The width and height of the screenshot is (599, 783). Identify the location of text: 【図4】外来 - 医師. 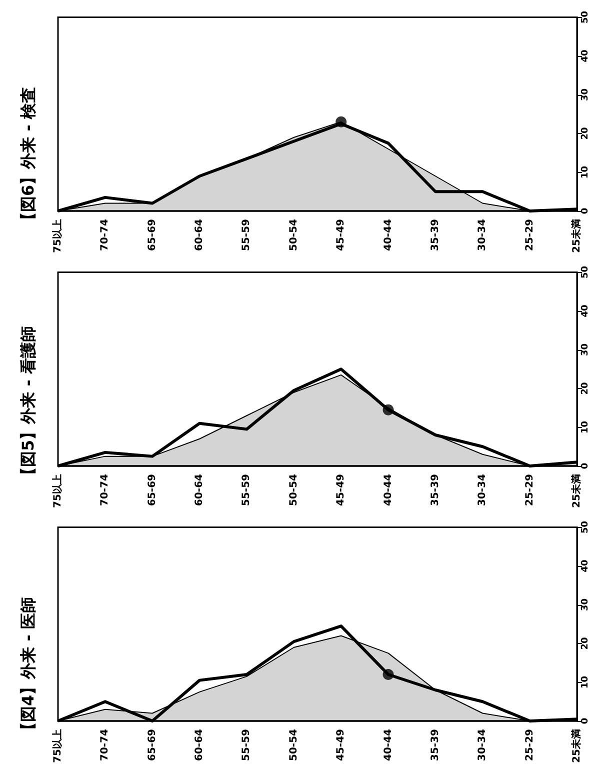
(28, 667).